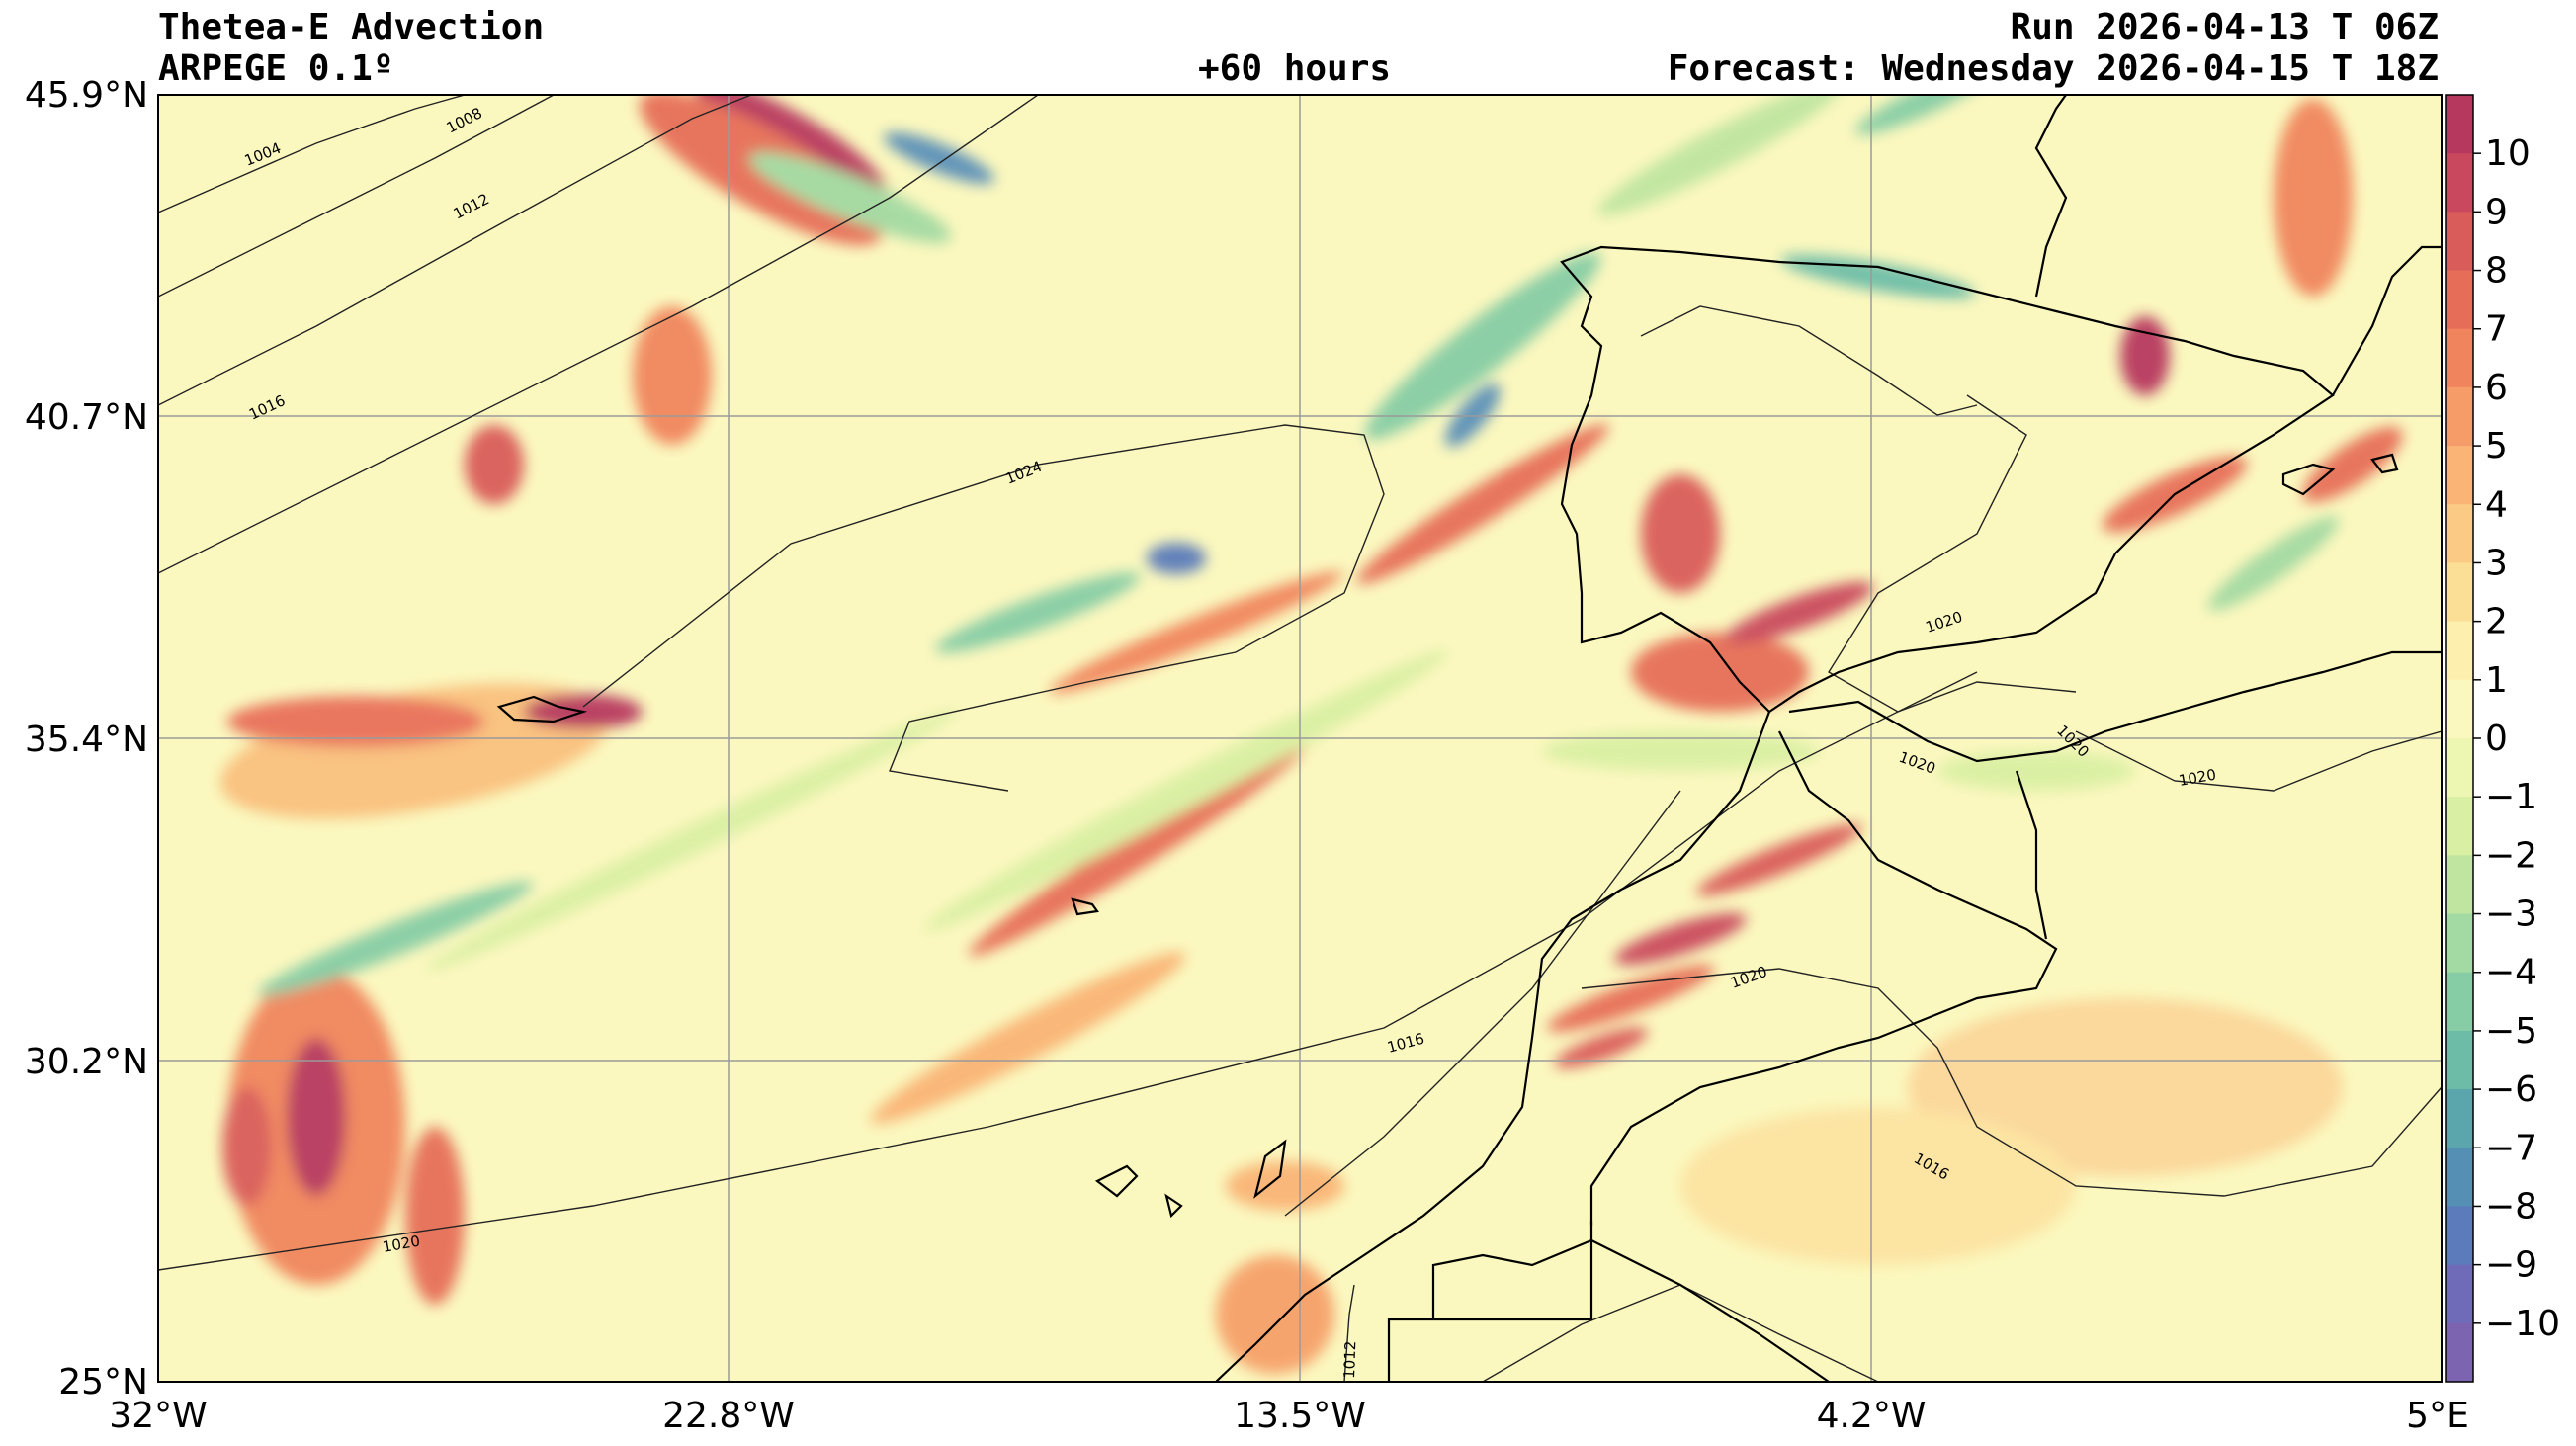  I want to click on lat-label: 45.9°N, so click(86, 95).